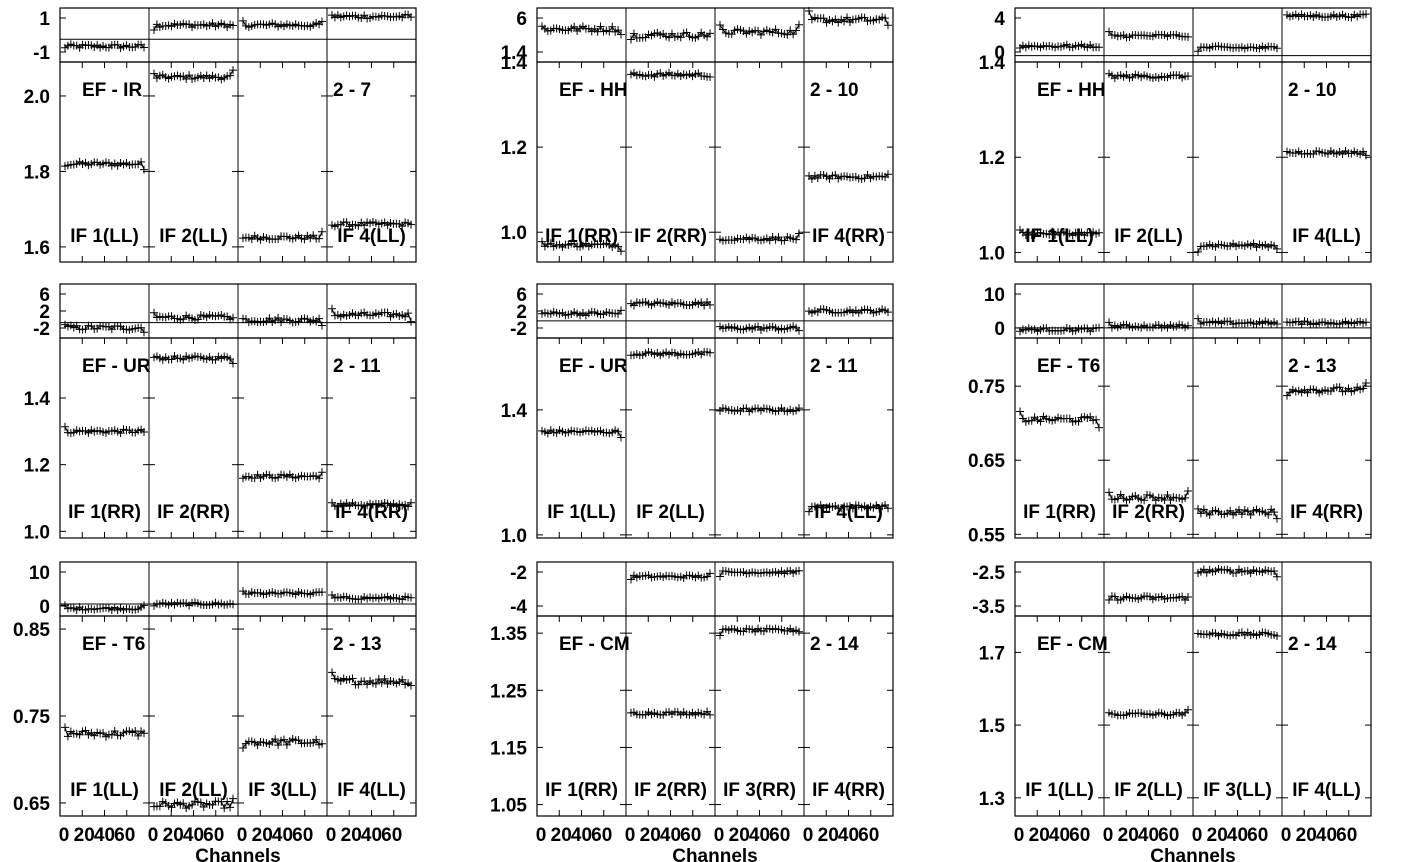 Image resolution: width=1404 pixels, height=862 pixels. Describe the element at coordinates (31, 717) in the screenshot. I see `amp-y-tick-label: 0.75` at that location.